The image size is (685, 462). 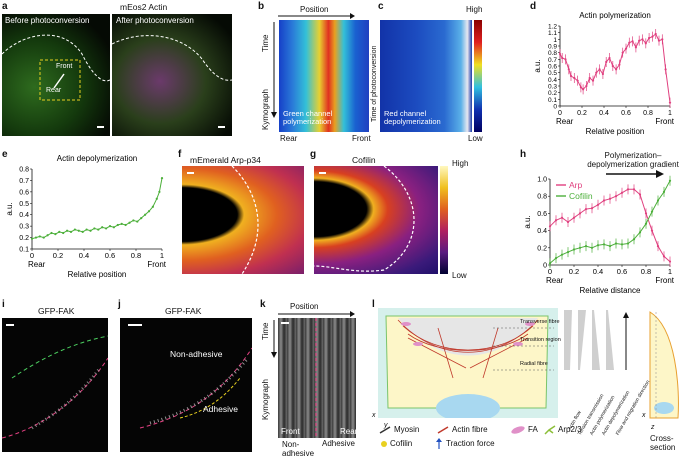 I want to click on panel-h-gradient-title: Polymerization–depolymerization gradient, so click(x=633, y=160).